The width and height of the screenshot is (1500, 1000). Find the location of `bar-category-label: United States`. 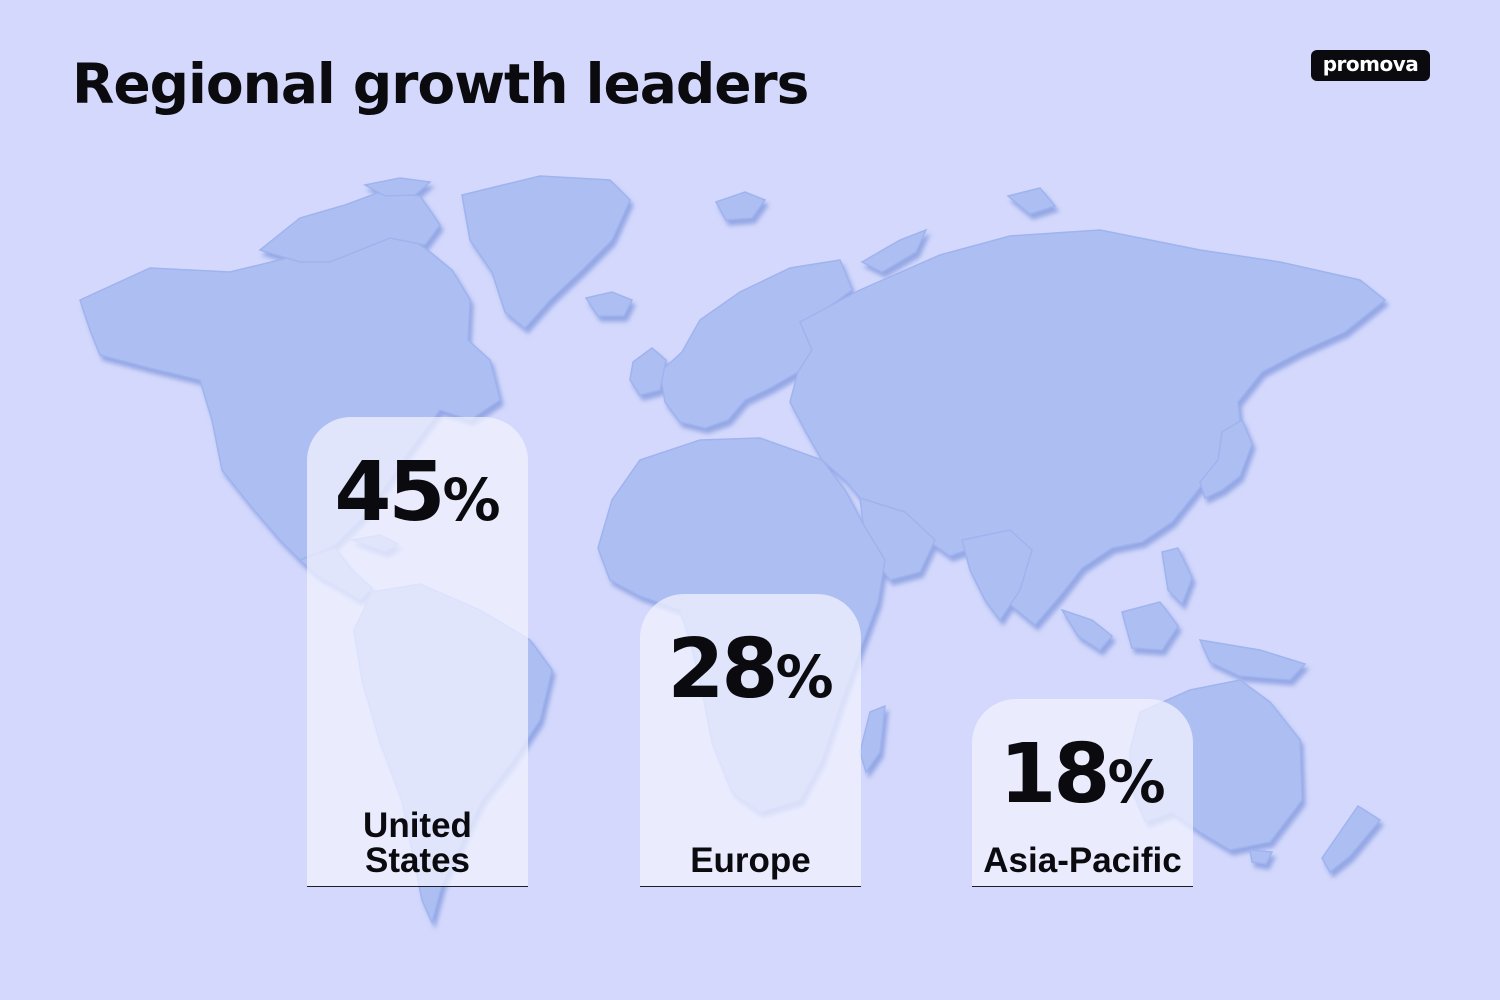

bar-category-label: United States is located at coordinates (417, 843).